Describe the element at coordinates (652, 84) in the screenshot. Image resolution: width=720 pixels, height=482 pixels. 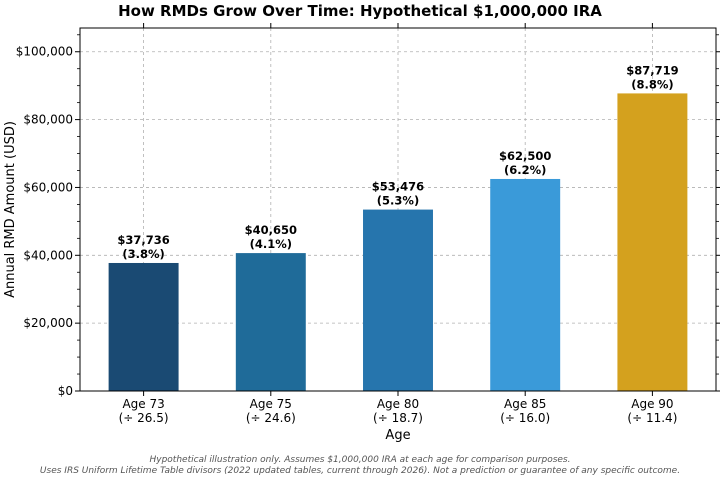
I see `bar-percent-label: (8.8%)` at that location.